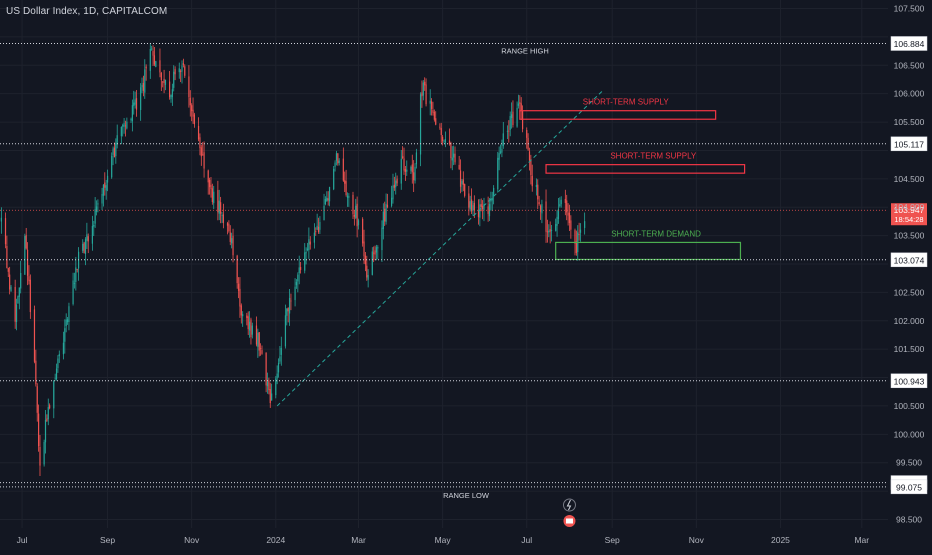 The width and height of the screenshot is (932, 555). I want to click on flash-event-glyph, so click(569, 505).